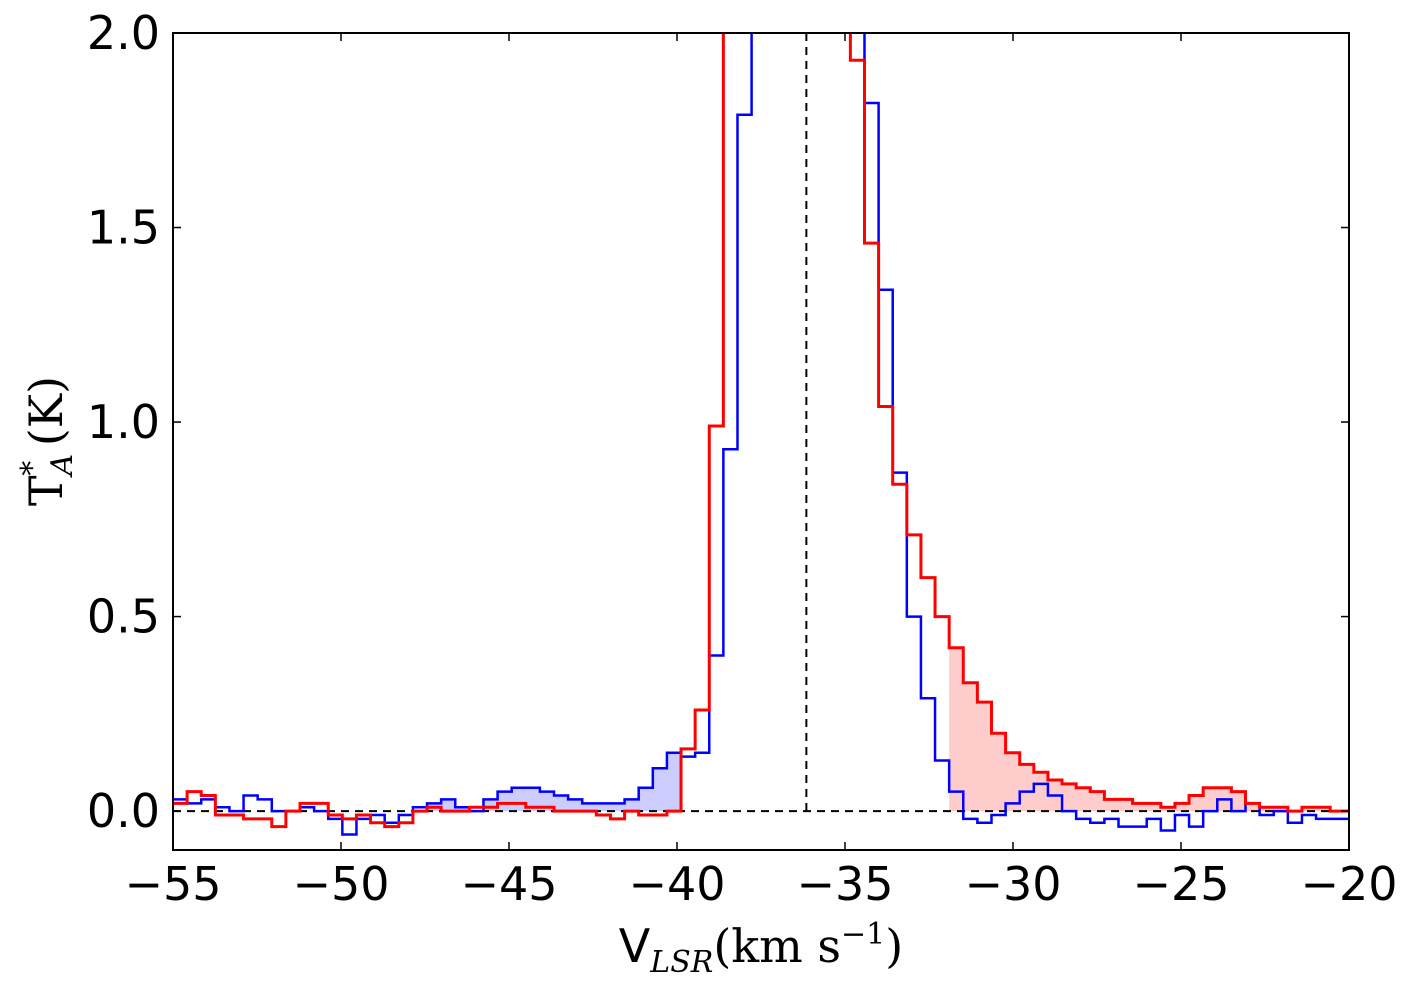 Image resolution: width=1417 pixels, height=991 pixels. What do you see at coordinates (1180, 884) in the screenshot?
I see `x-tick-label: −25` at bounding box center [1180, 884].